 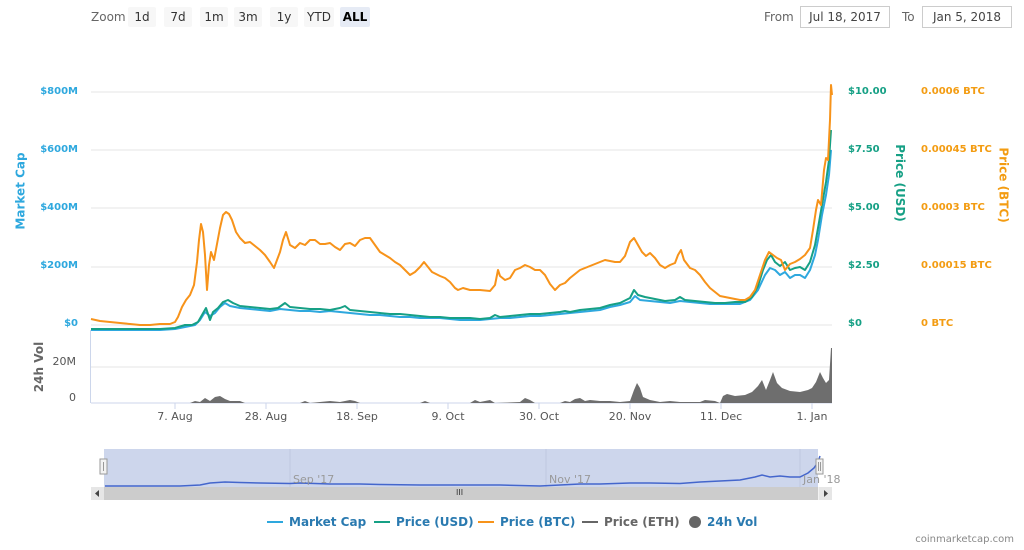 I want to click on navigator-selection, so click(x=461, y=468).